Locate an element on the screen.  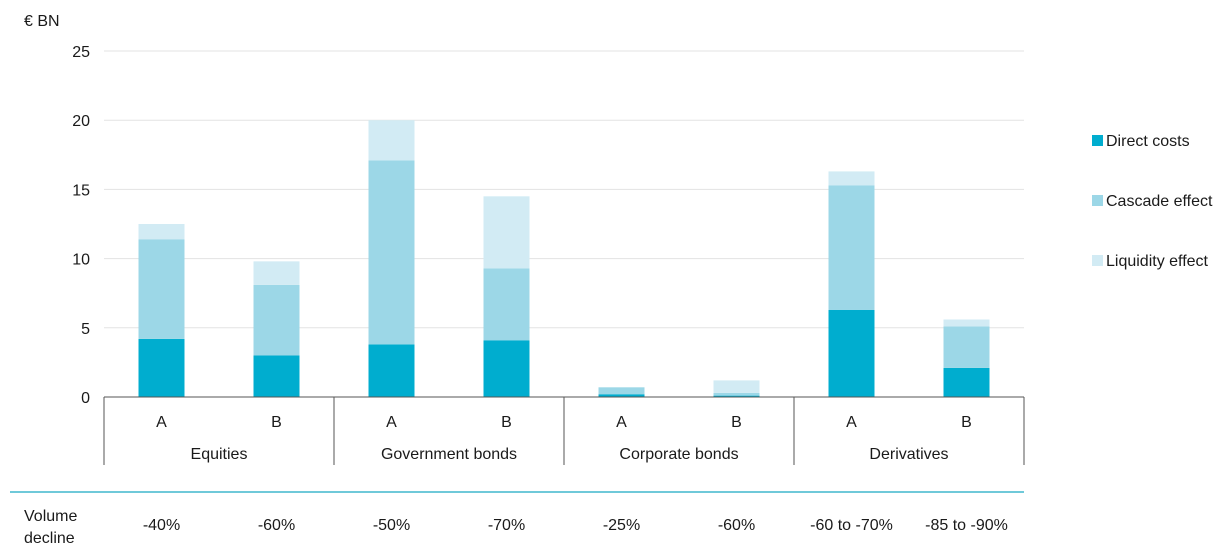
y-axis-ticks: 0 5 10 15 20 25 is located at coordinates (81, 225).